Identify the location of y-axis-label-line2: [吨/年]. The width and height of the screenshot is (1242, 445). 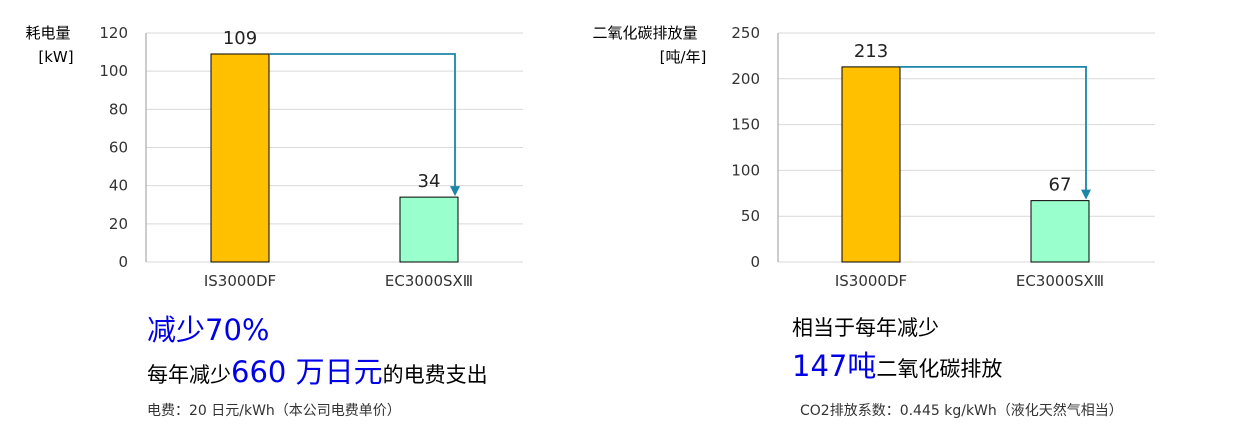
(683, 57).